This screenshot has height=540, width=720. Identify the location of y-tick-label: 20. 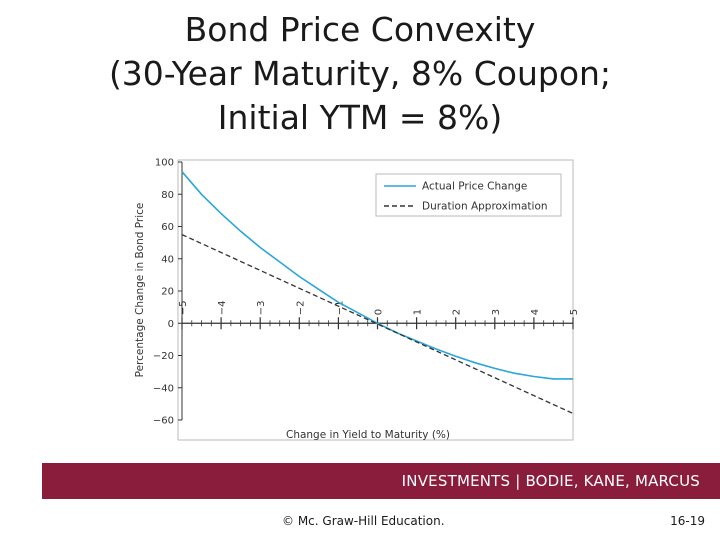
(167, 292).